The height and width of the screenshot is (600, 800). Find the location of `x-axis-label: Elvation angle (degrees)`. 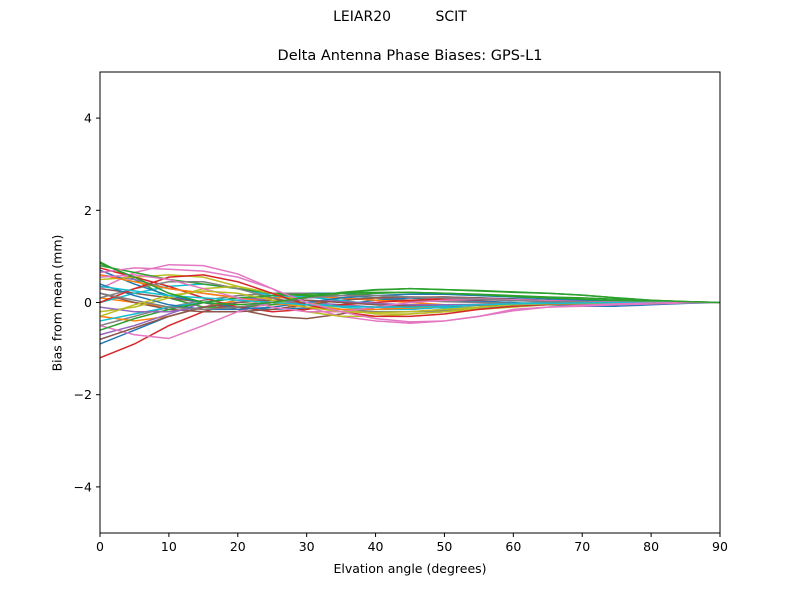

x-axis-label: Elvation angle (degrees) is located at coordinates (410, 568).